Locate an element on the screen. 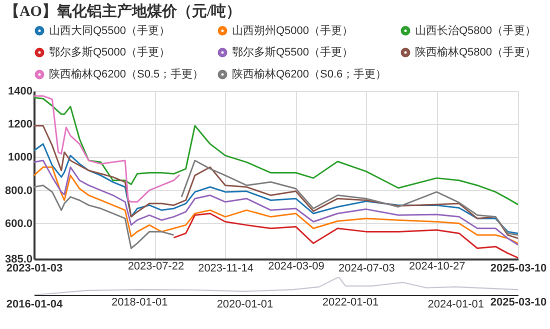 The image size is (550, 329). y-tick-label: 1400 is located at coordinates (20, 92).